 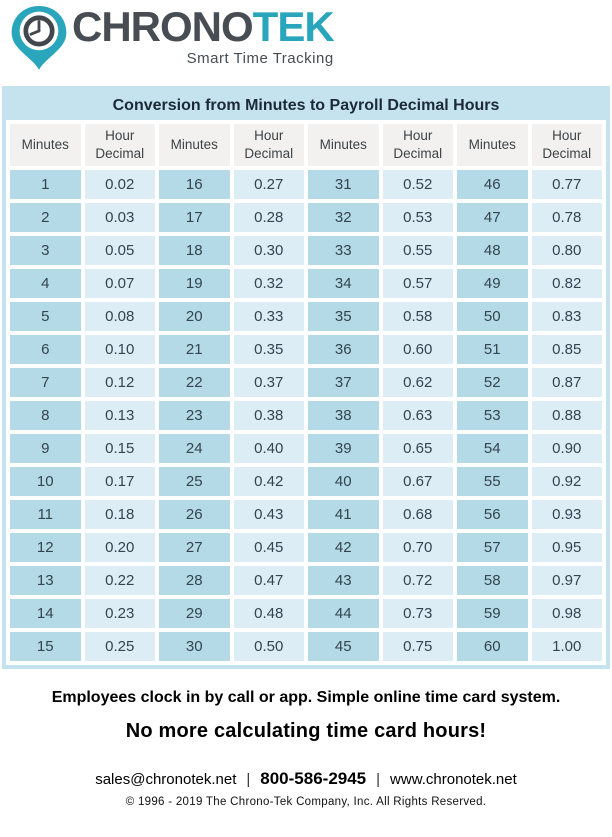 What do you see at coordinates (566, 481) in the screenshot?
I see `hour-decimal-cell: 0.92` at bounding box center [566, 481].